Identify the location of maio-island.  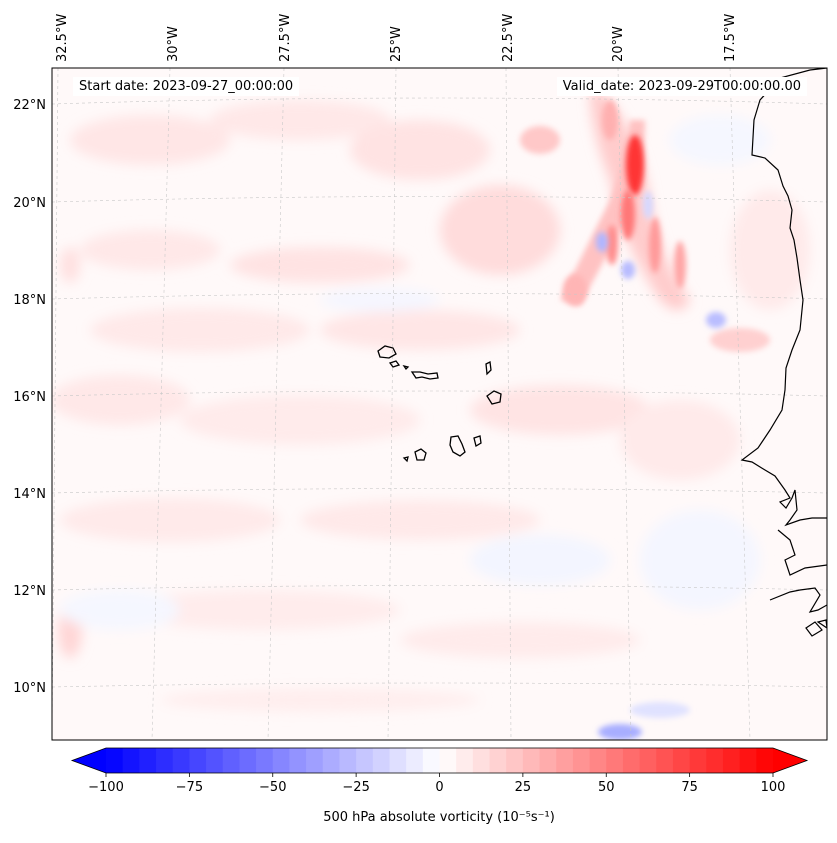
(477, 441).